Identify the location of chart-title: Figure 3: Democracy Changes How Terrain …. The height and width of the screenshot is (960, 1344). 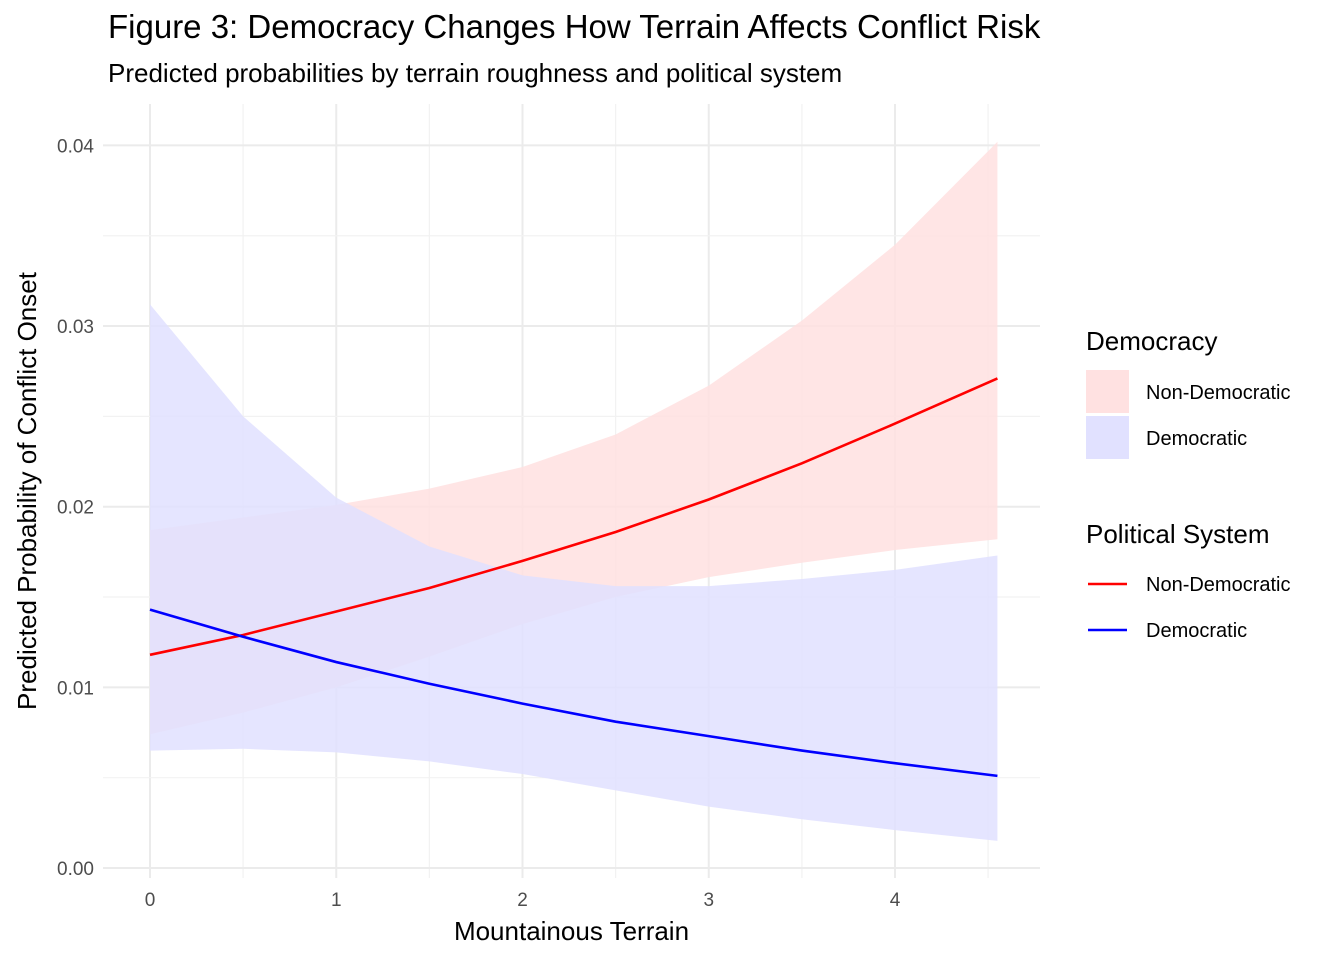
(574, 26).